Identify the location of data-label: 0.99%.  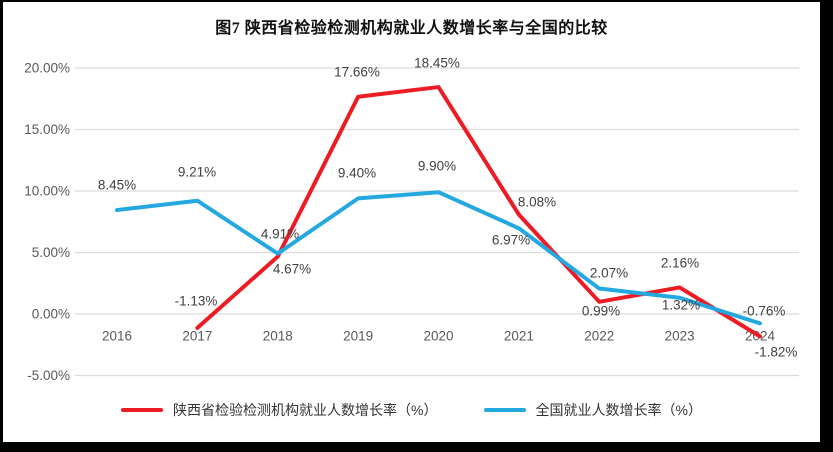
(601, 311).